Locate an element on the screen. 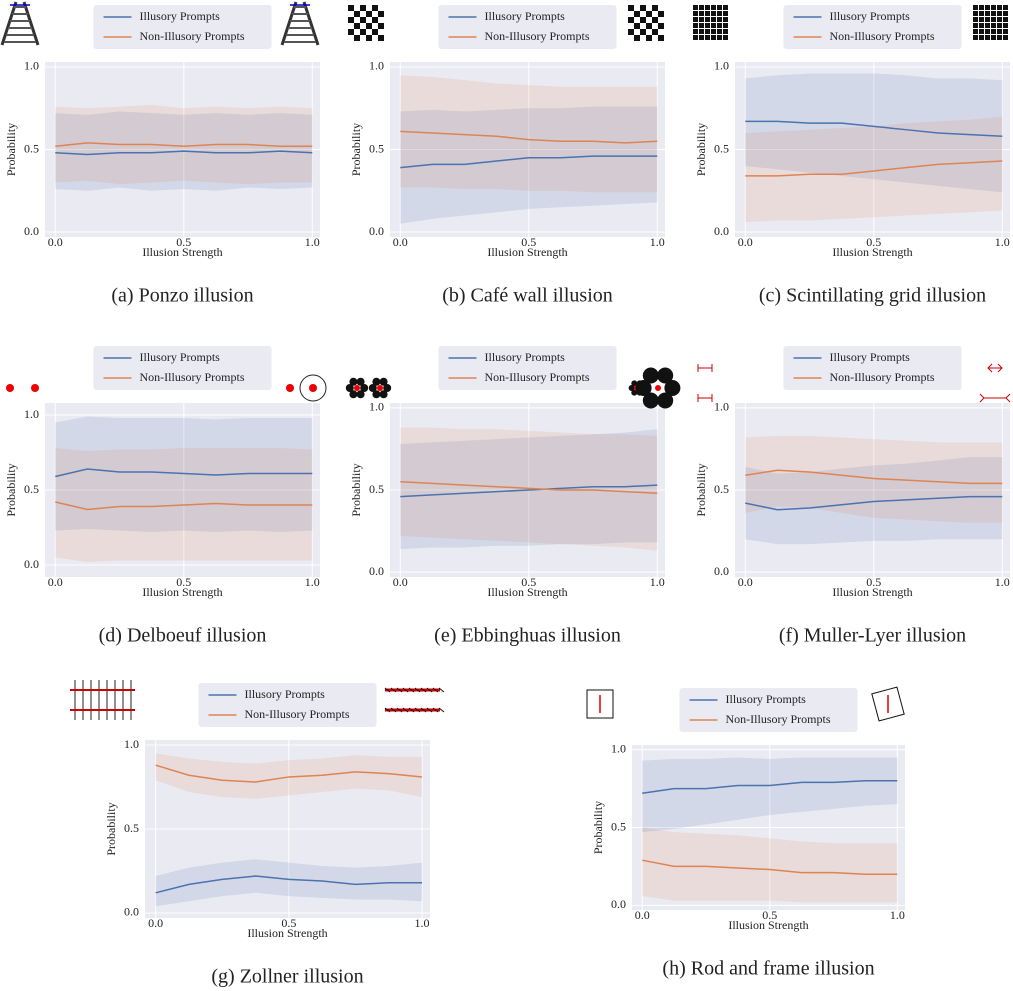  caption: (a) Ponzo illusion is located at coordinates (182, 296).